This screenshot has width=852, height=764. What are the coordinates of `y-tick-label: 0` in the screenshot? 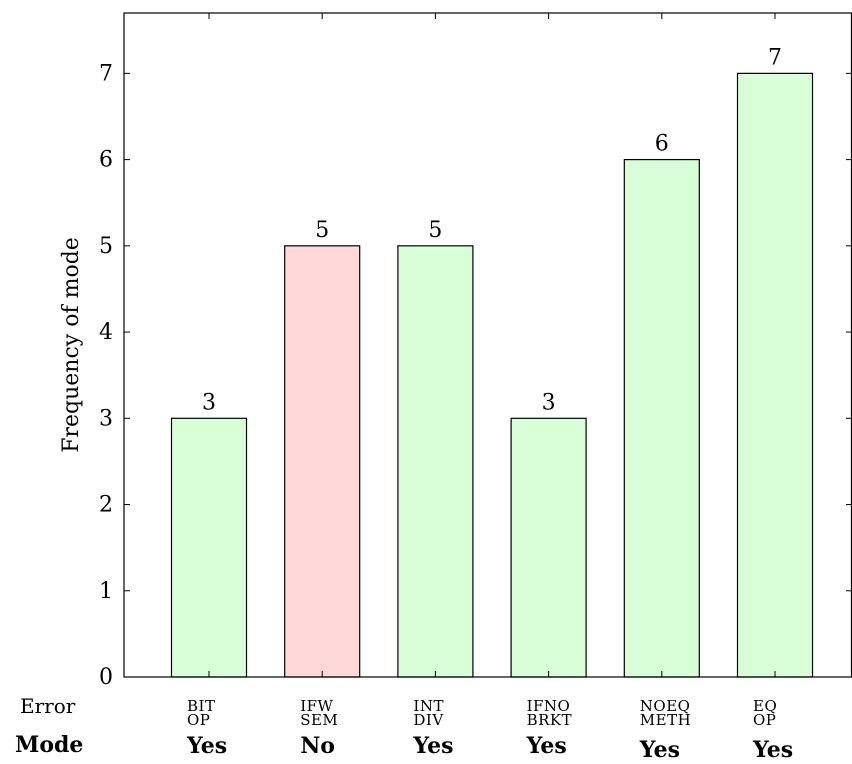 It's located at (106, 677).